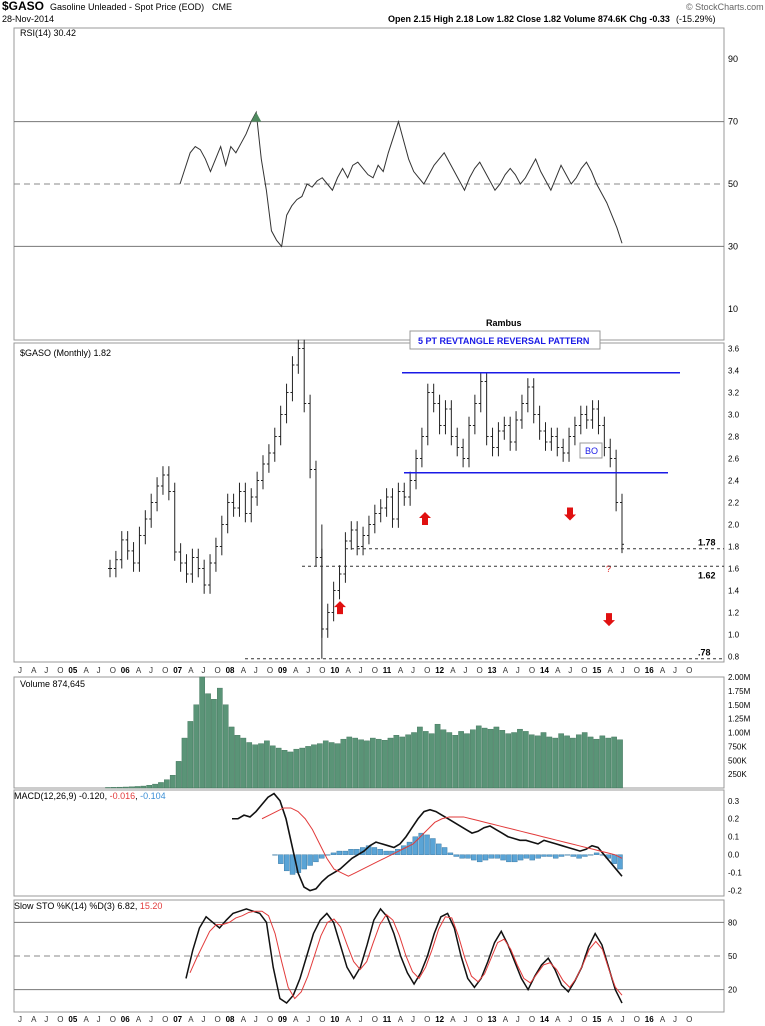 The height and width of the screenshot is (1026, 765). What do you see at coordinates (734, 837) in the screenshot?
I see `macd-tick-label: 0.1` at bounding box center [734, 837].